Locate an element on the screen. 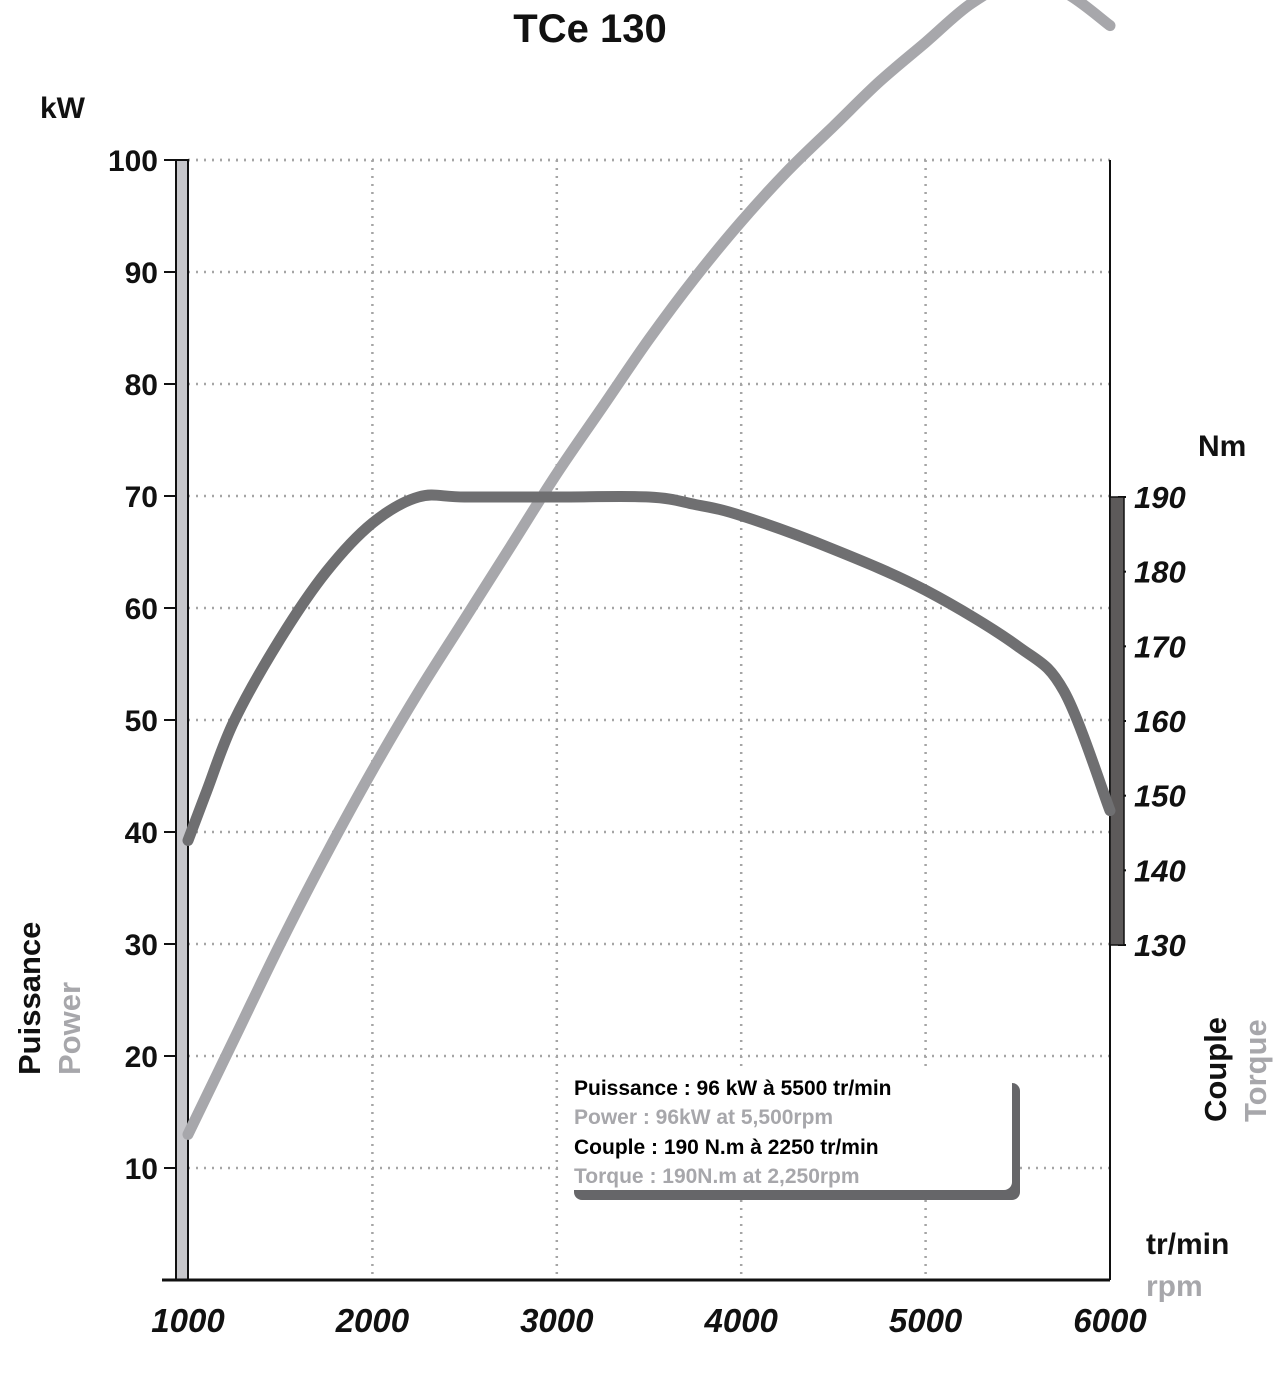 The height and width of the screenshot is (1379, 1280). right-axis-bar is located at coordinates (1117, 721).